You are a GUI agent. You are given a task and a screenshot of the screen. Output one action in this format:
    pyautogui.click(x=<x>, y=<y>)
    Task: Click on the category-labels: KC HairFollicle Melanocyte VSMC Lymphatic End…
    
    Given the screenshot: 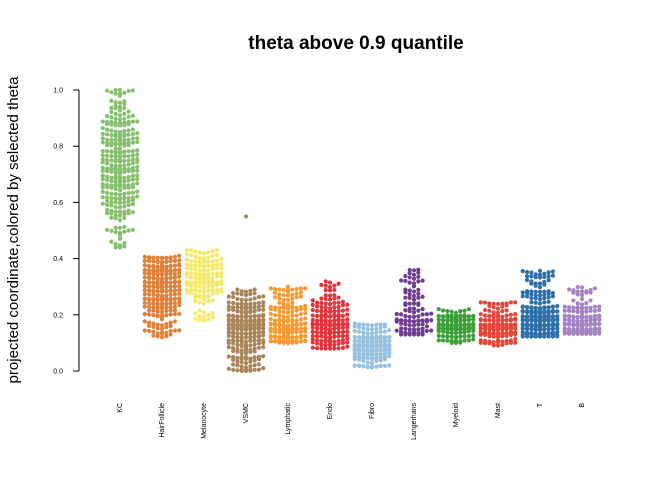 What is the action you would take?
    pyautogui.click(x=351, y=421)
    